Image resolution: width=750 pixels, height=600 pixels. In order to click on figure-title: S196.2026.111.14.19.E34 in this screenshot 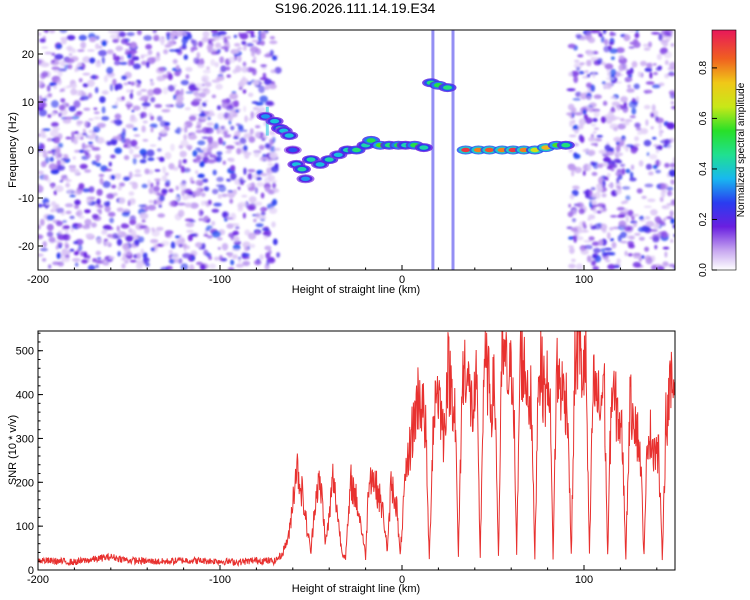, I will do `click(355, 8)`.